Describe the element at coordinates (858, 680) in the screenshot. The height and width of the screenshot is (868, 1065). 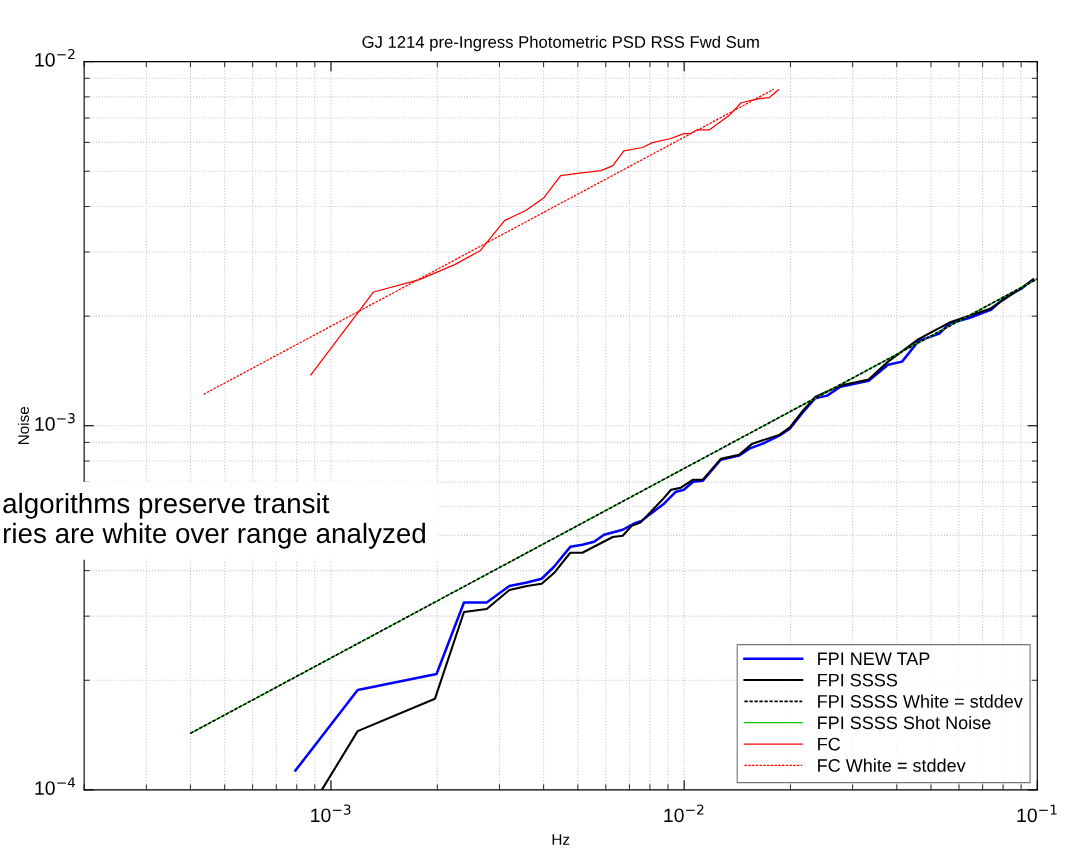
I see `legend-label: FPI SSSS` at that location.